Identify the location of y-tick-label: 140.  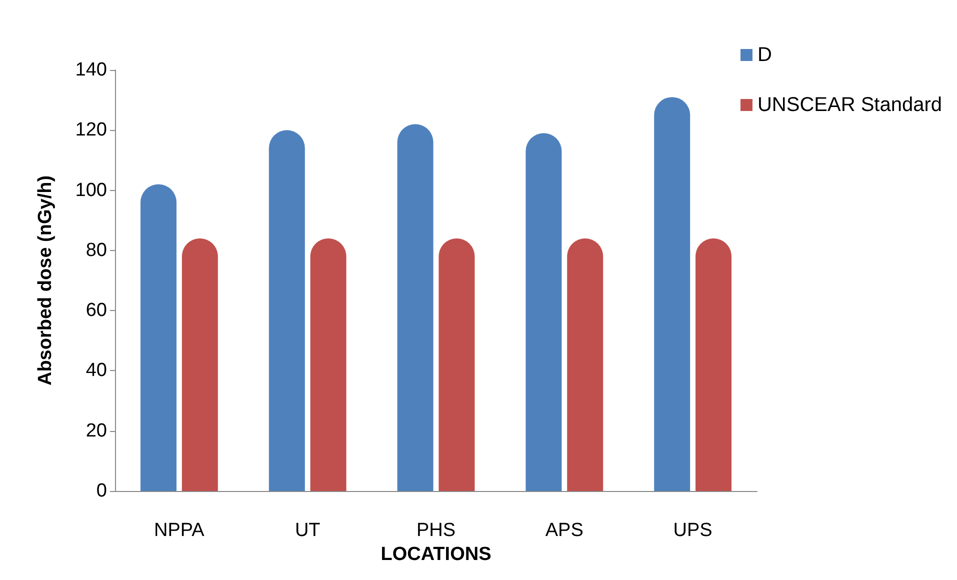
(91, 70).